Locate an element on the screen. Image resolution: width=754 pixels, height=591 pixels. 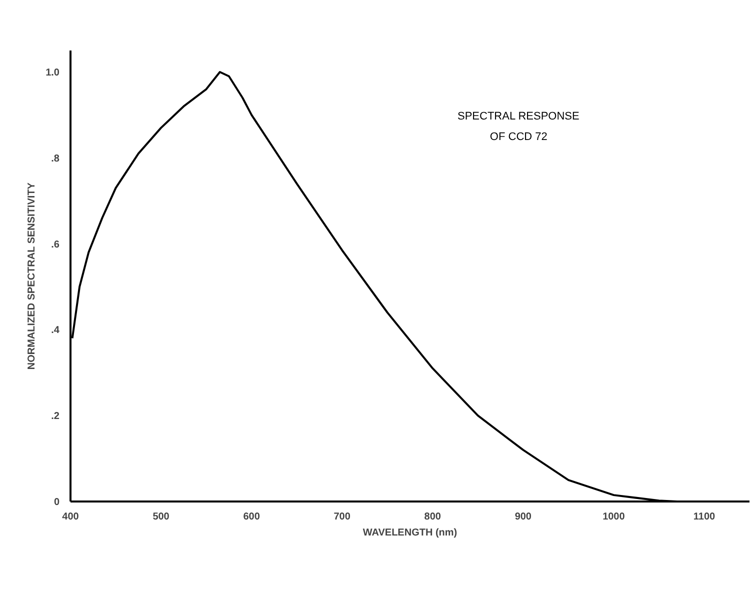
x-tick-label: 700 is located at coordinates (342, 517).